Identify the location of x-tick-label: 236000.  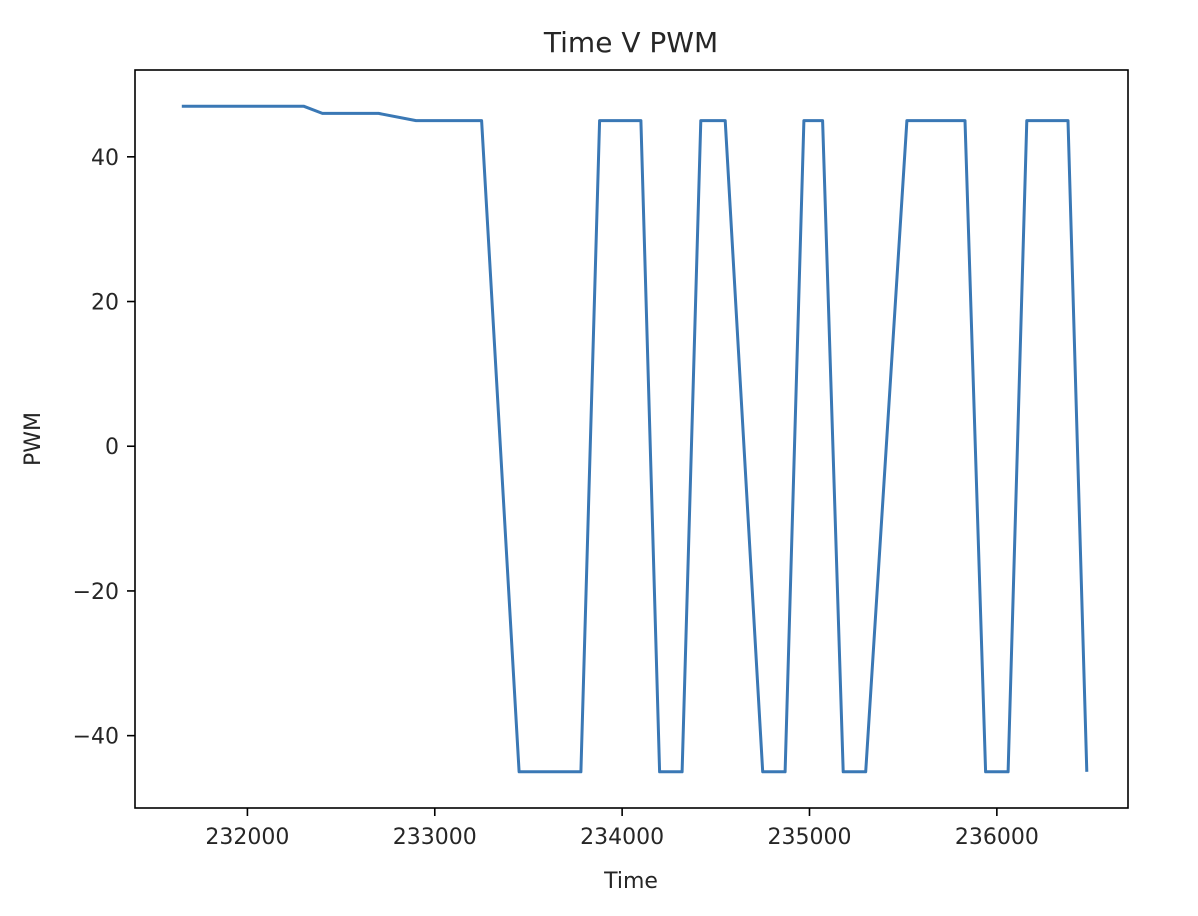
(997, 837).